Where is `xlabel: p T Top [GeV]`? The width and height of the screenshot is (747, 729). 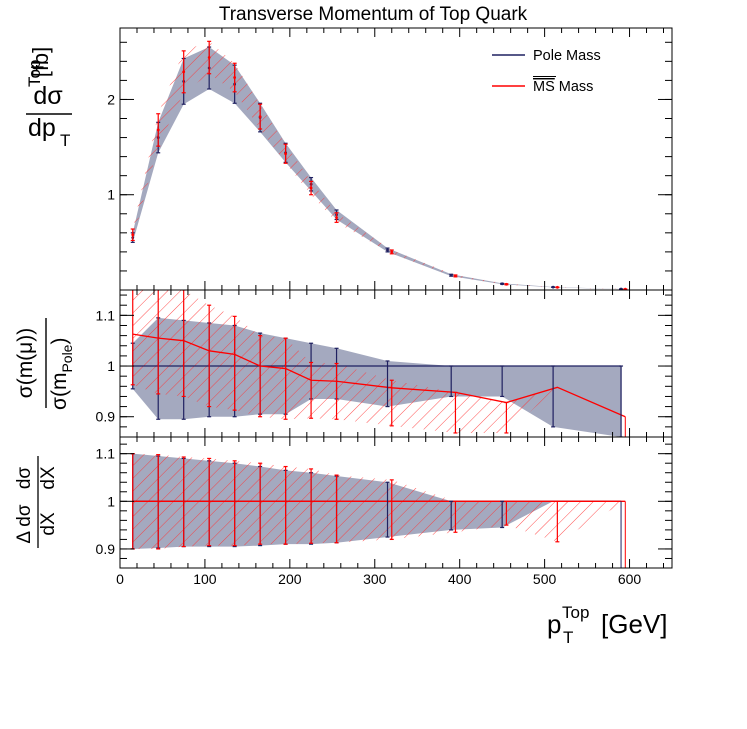
xlabel: p T Top [GeV] is located at coordinates (607, 625).